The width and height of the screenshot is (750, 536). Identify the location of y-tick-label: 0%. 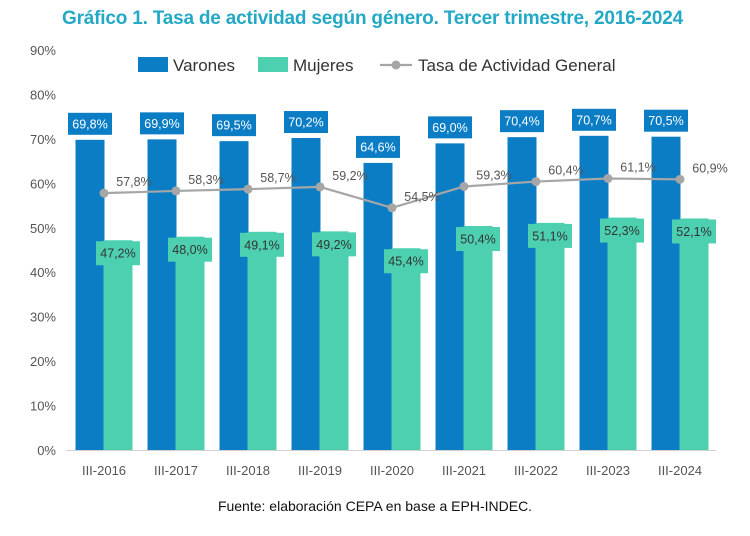
(46, 450).